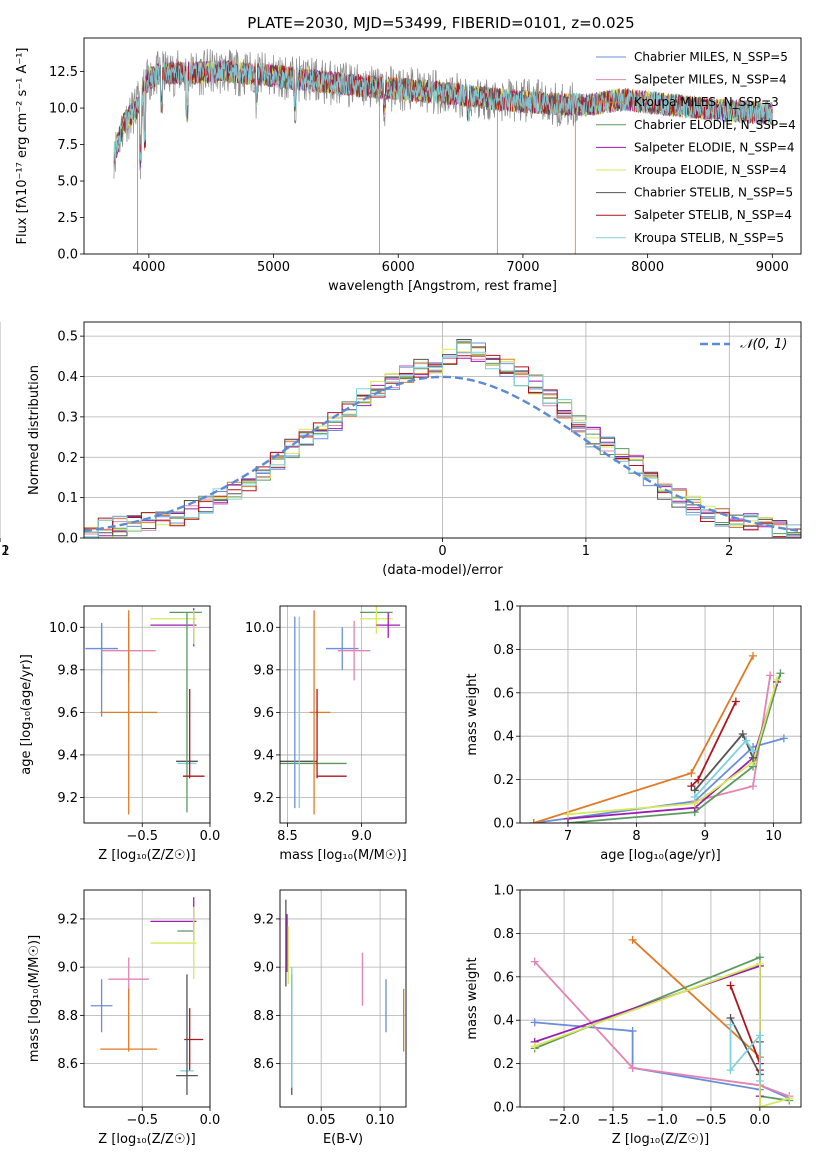  Describe the element at coordinates (705, 836) in the screenshot. I see `x-tick-label: 9` at that location.